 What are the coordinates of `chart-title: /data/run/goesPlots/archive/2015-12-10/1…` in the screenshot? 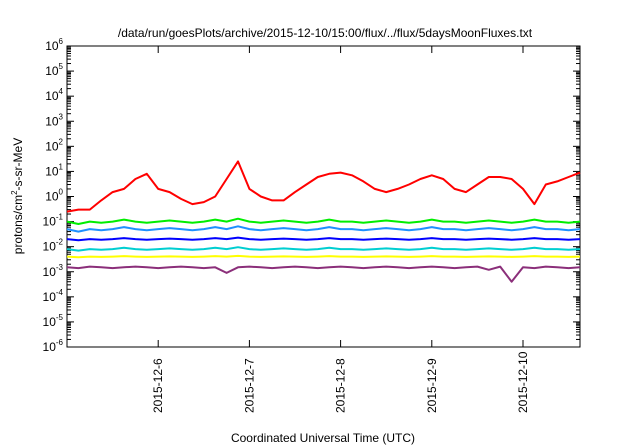 It's located at (325, 33).